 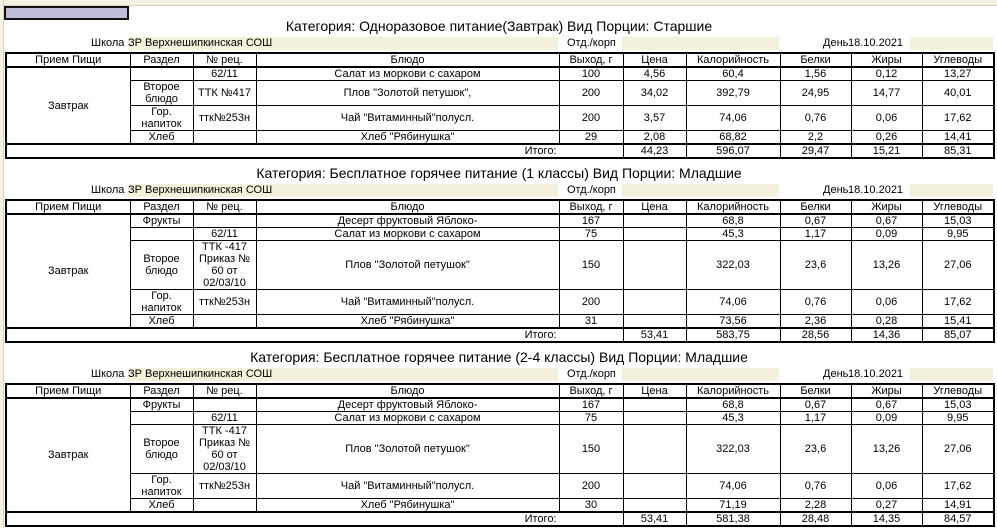 I want to click on carbs-cell: 9,95, so click(x=958, y=418).